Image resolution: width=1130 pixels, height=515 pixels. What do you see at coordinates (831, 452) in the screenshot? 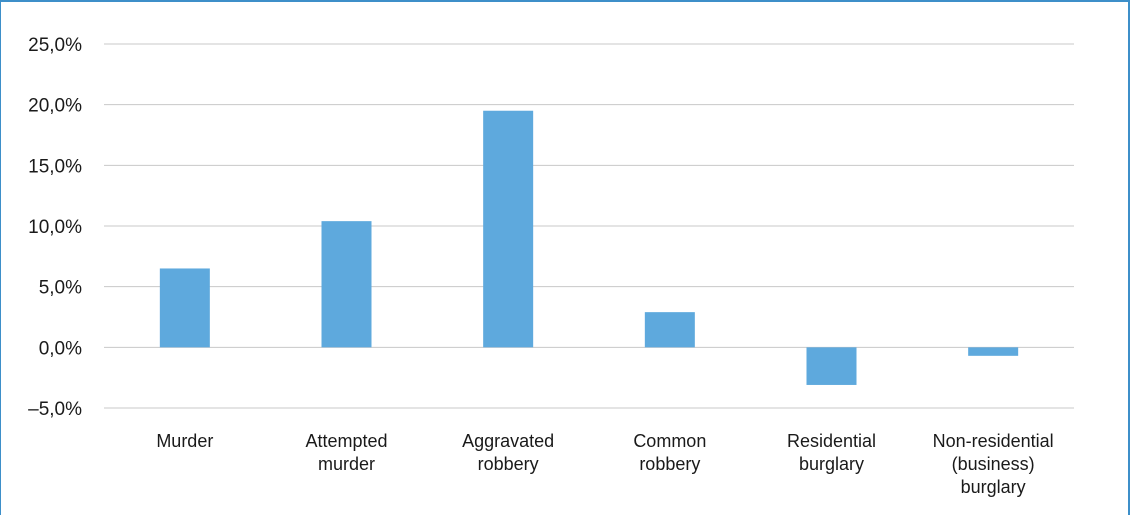
I see `x-category-label: Residential burglary` at bounding box center [831, 452].